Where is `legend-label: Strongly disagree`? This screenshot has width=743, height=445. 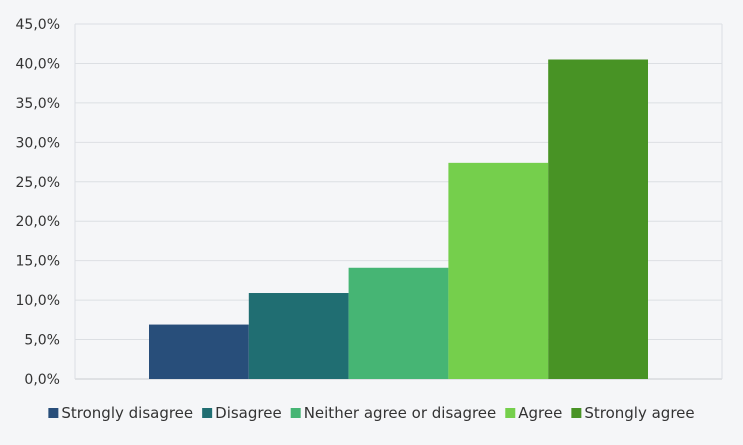 legend-label: Strongly disagree is located at coordinates (127, 413).